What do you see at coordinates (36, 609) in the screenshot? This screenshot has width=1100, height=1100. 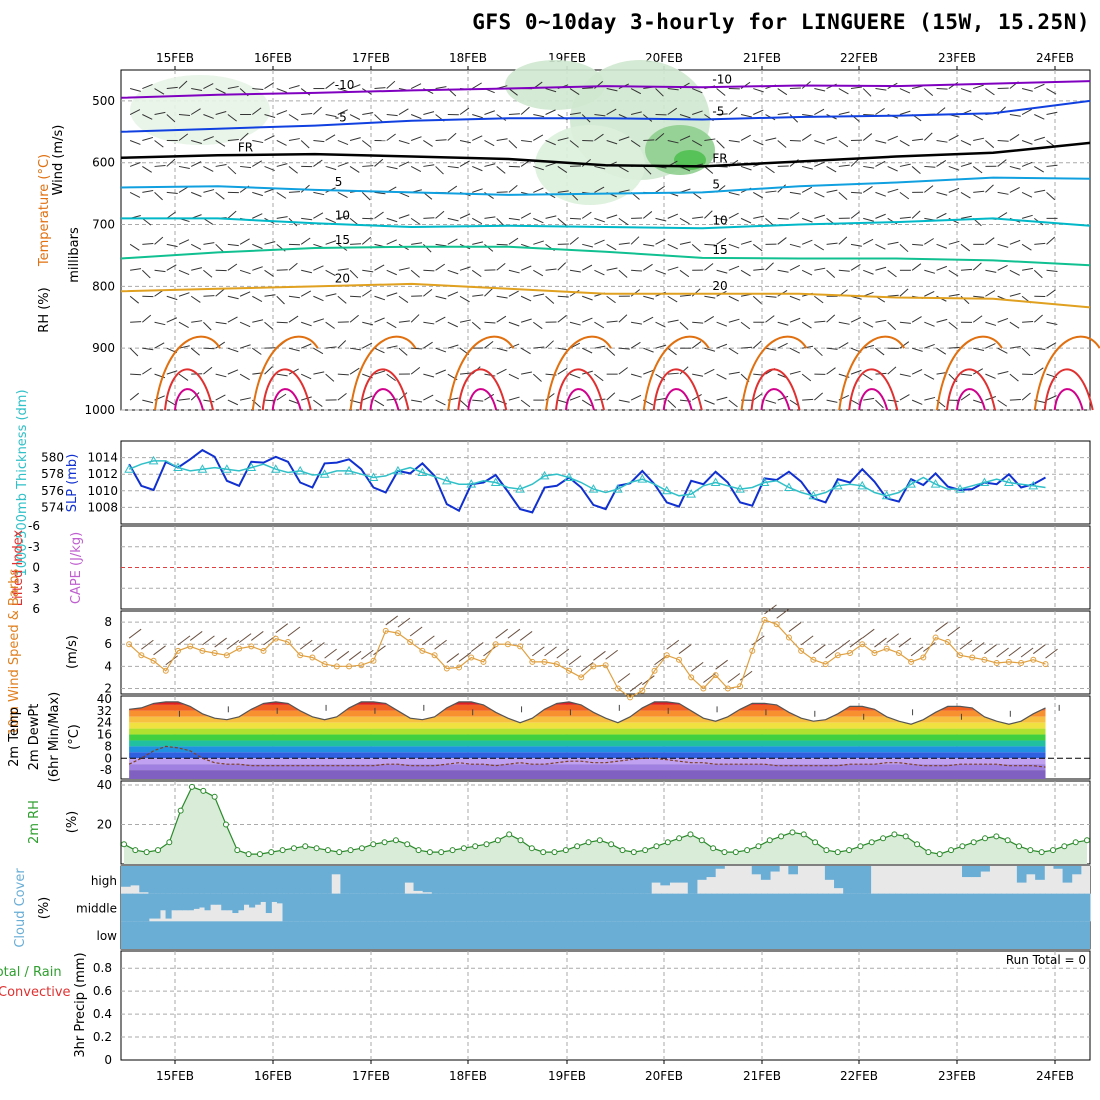 I see `li-tick: 6` at bounding box center [36, 609].